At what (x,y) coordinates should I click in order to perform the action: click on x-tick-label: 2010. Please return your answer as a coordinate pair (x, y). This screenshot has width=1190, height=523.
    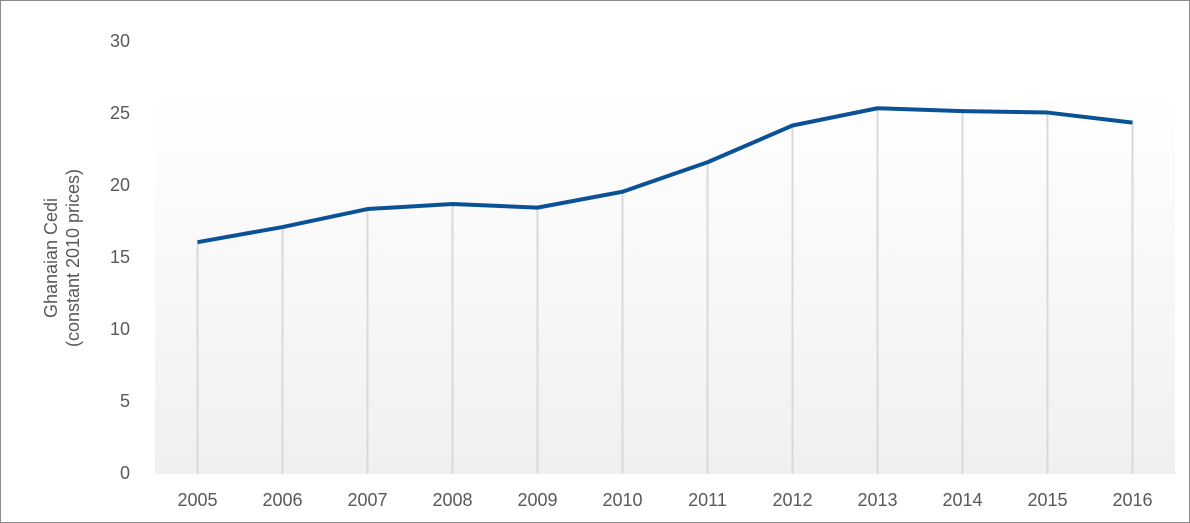
    Looking at the image, I should click on (622, 500).